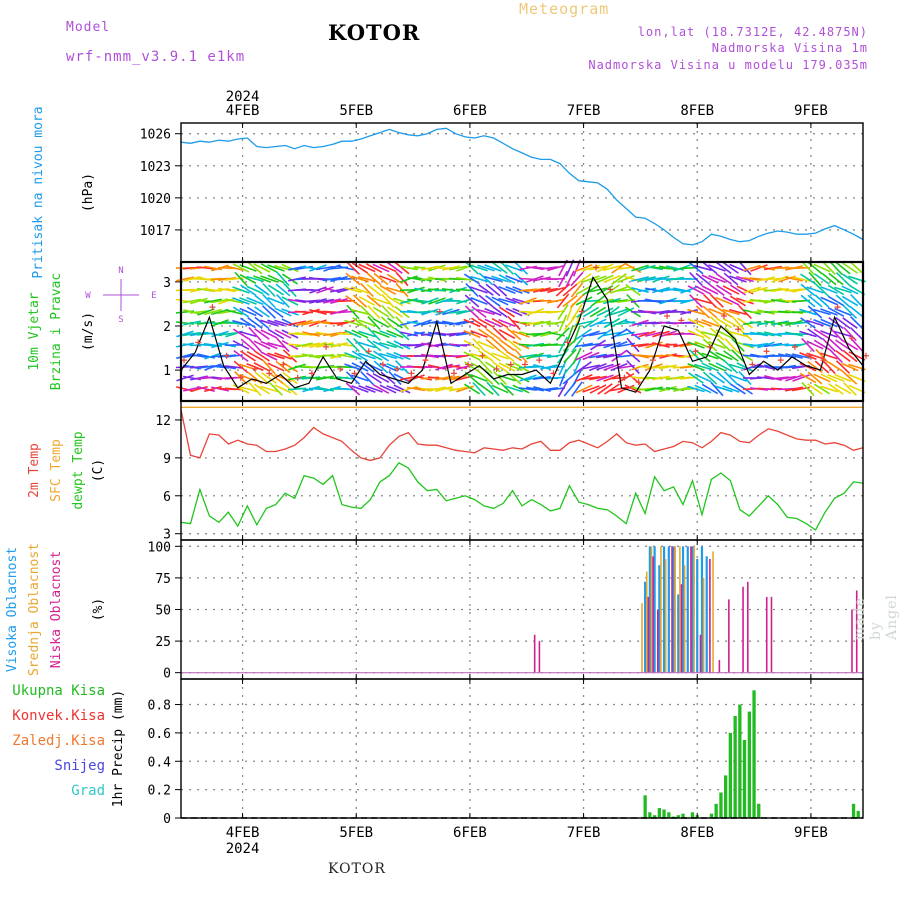 The height and width of the screenshot is (900, 900). I want to click on bottom-day-label: 7FEB, so click(584, 833).